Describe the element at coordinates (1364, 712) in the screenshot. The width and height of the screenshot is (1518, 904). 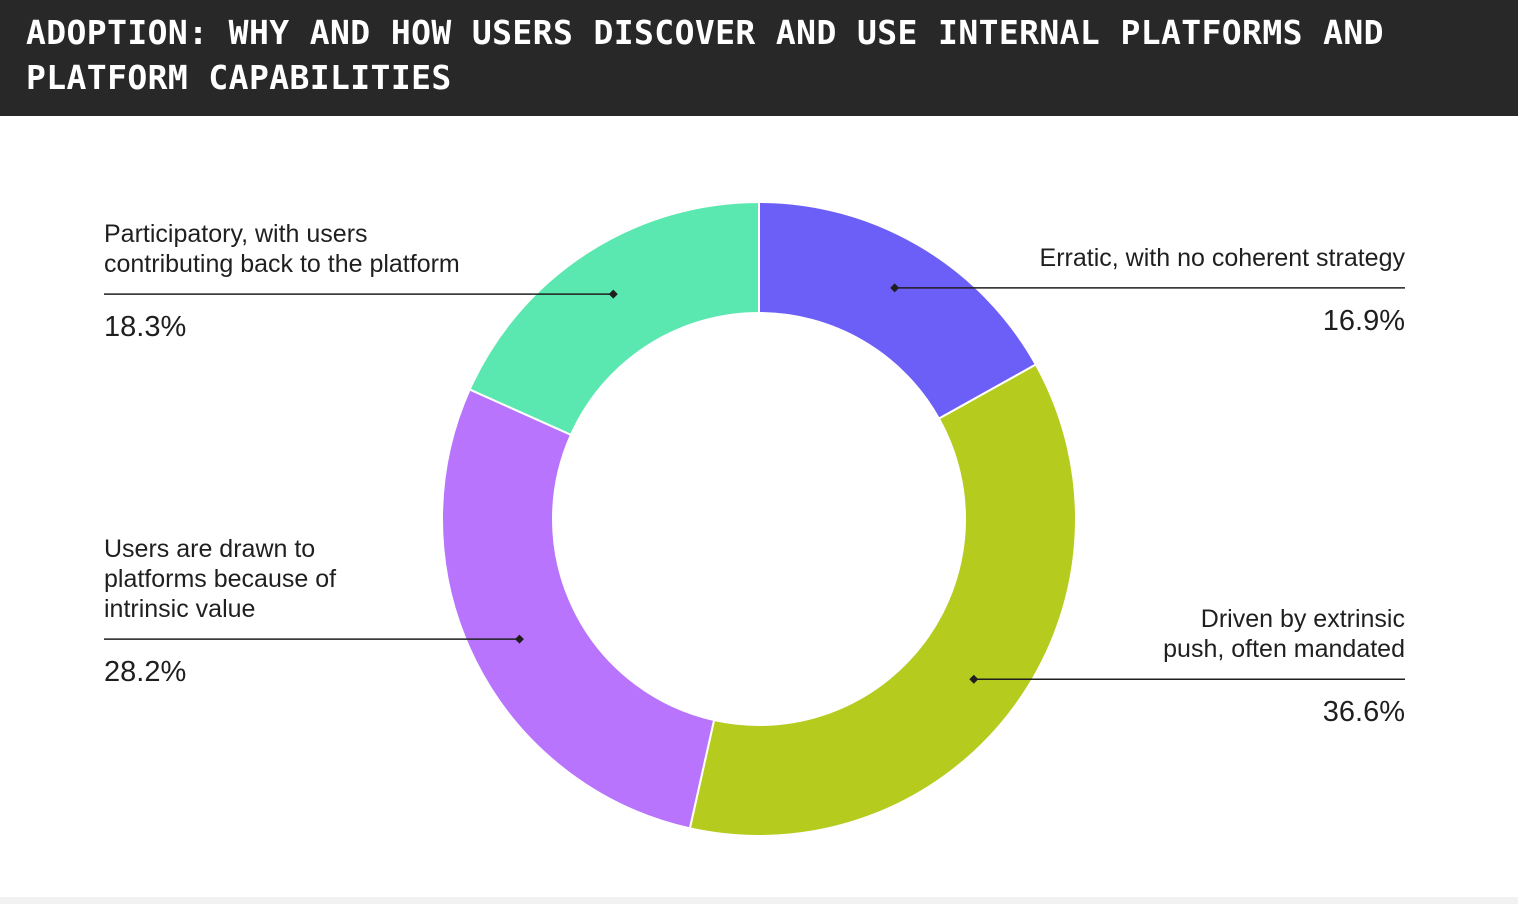
I see `slice-value-label: 36.6%` at that location.